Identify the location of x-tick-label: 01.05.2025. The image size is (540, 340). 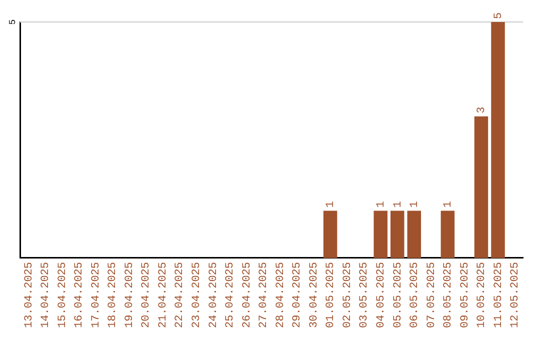
(331, 295).